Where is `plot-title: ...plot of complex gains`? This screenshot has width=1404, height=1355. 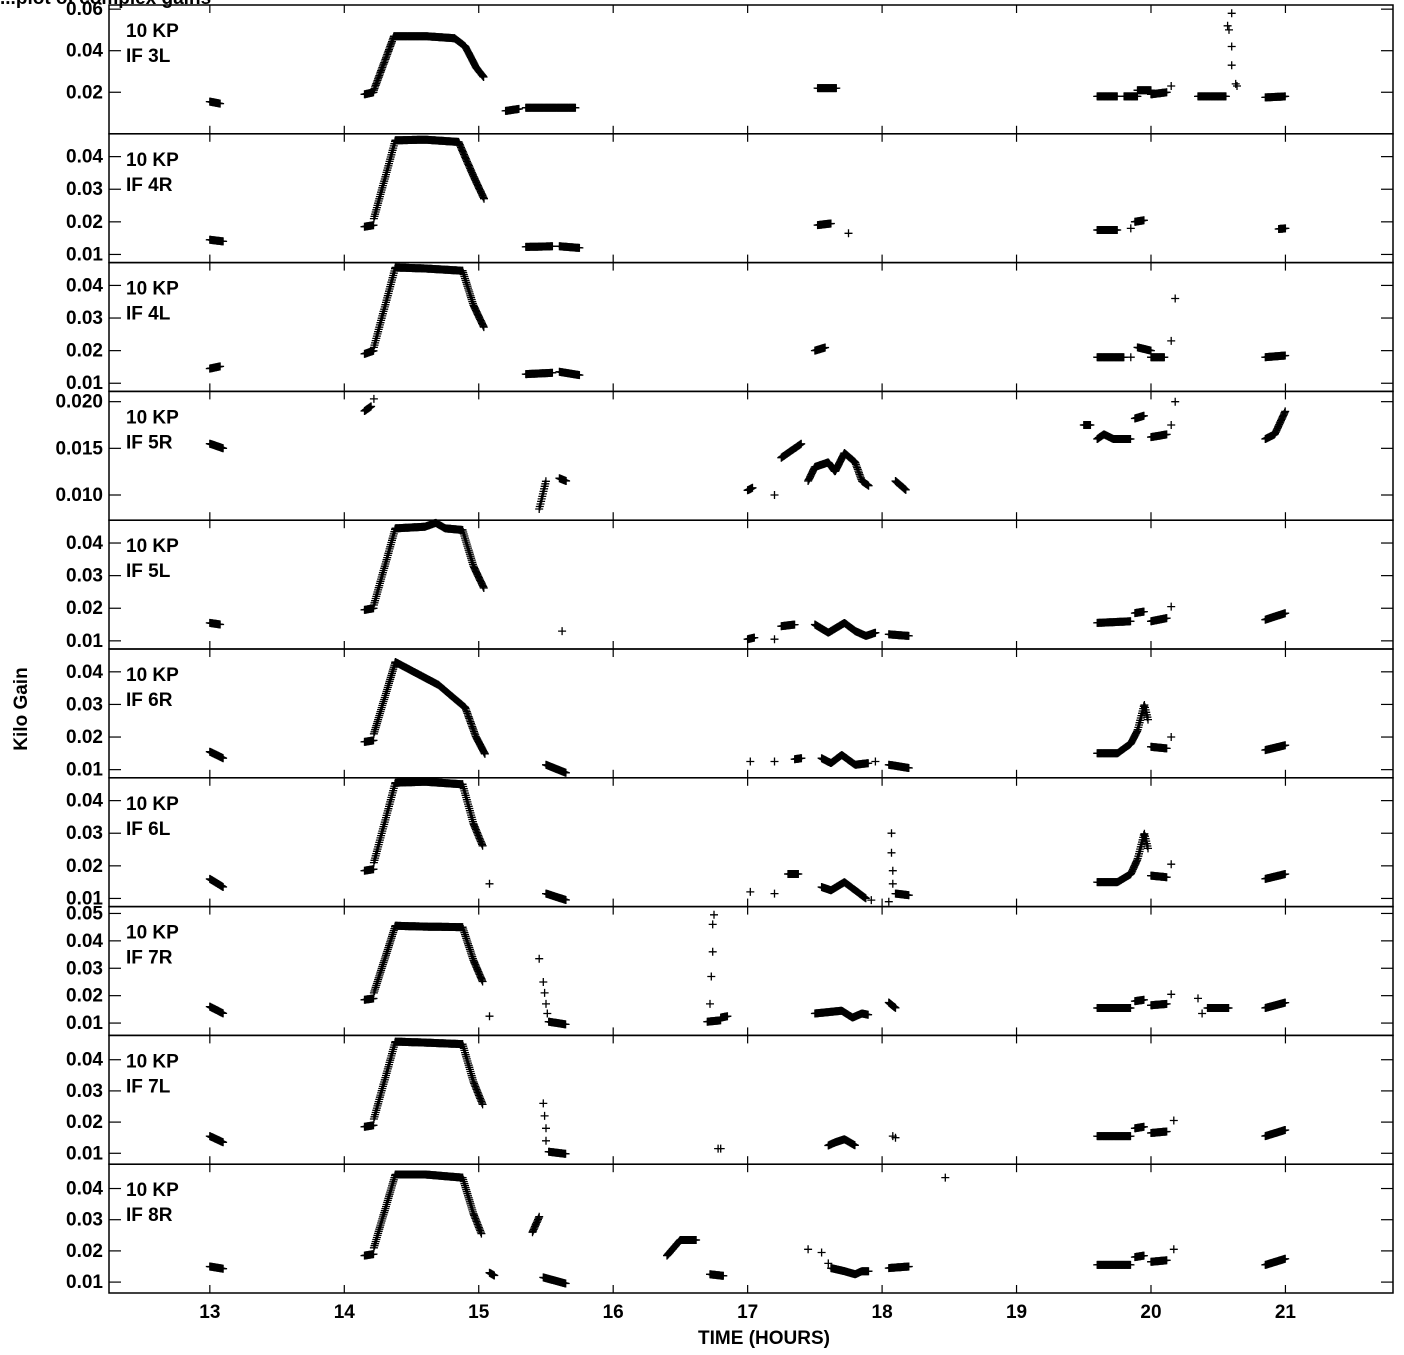 plot-title: ...plot of complex gains is located at coordinates (105, 5).